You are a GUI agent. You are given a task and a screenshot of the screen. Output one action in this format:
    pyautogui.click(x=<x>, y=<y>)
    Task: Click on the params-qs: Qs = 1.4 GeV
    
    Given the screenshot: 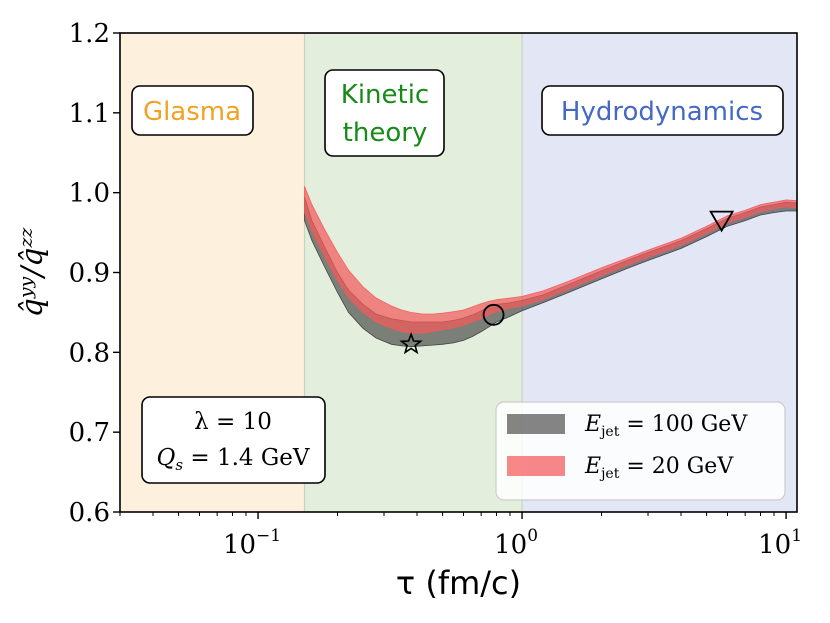 What is the action you would take?
    pyautogui.click(x=233, y=459)
    